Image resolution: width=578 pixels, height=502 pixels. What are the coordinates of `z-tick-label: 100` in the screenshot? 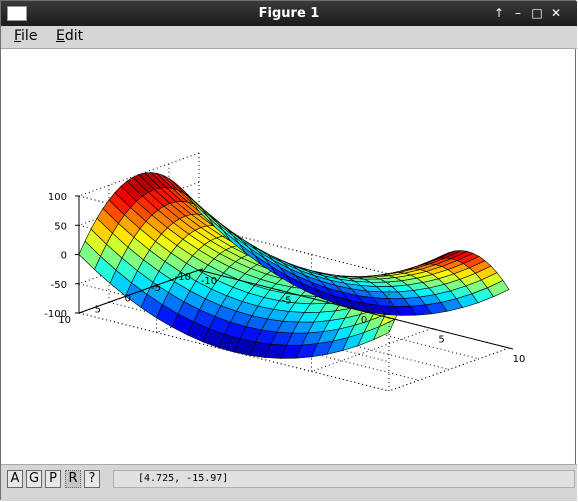 It's located at (57, 197).